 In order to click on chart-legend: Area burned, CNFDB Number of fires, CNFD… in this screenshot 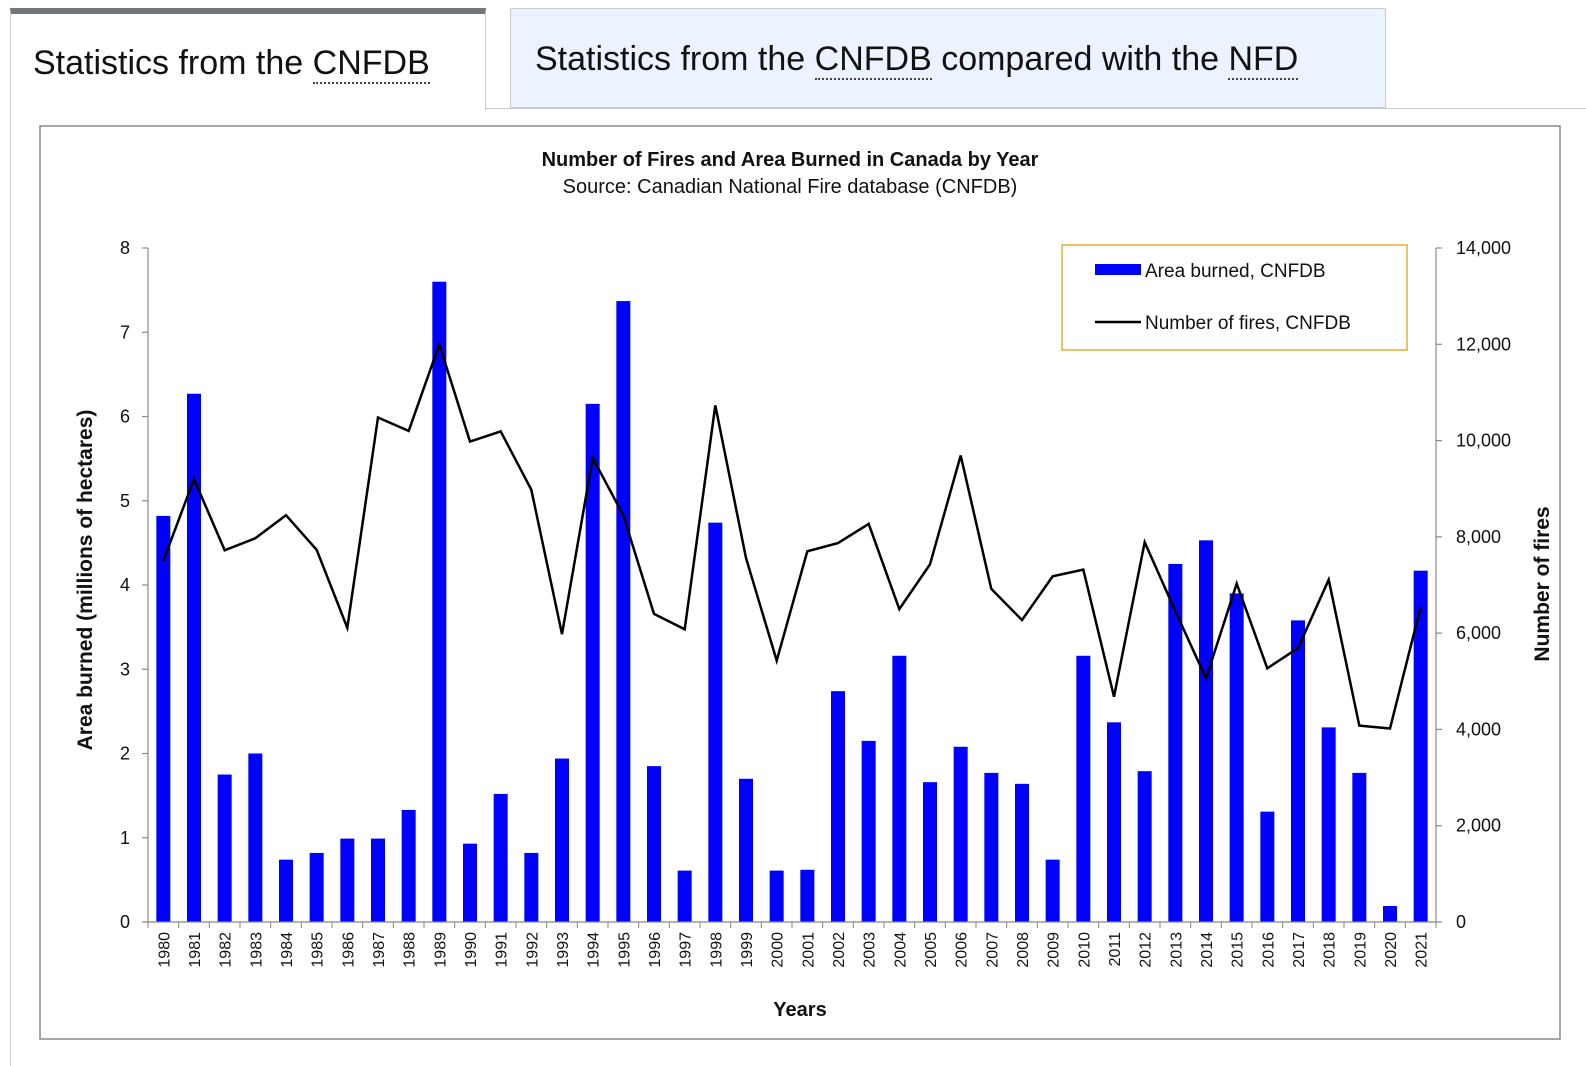, I will do `click(1234, 297)`.